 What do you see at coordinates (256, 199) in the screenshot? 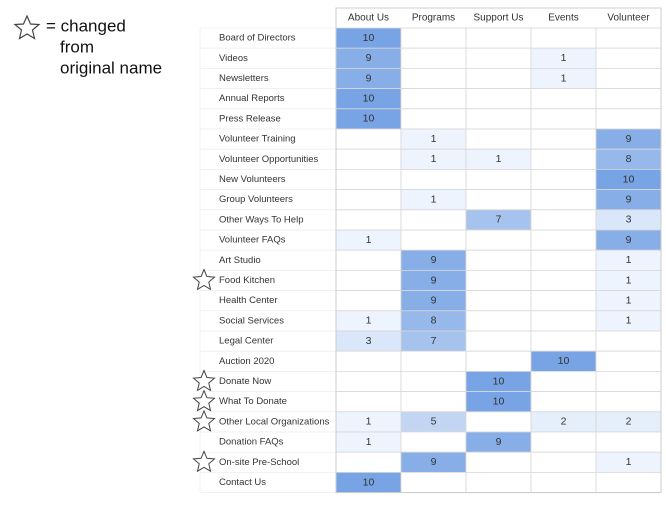
I see `row-label: Group Volunteers` at bounding box center [256, 199].